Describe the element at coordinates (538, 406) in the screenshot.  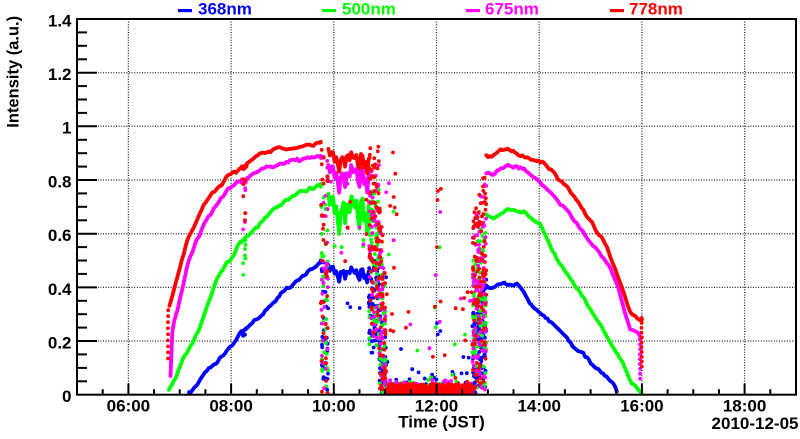
I see `svg-text: 14:00` at that location.